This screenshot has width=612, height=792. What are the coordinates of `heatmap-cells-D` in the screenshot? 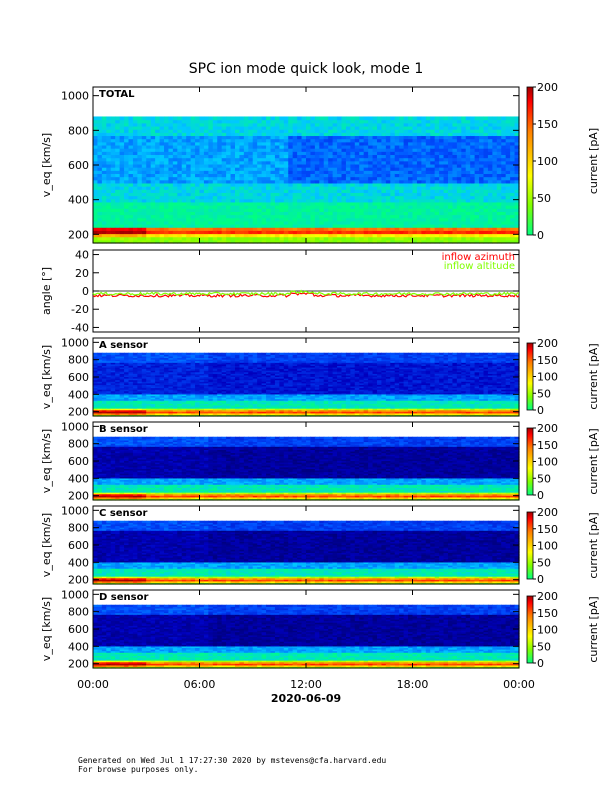 It's located at (306, 636).